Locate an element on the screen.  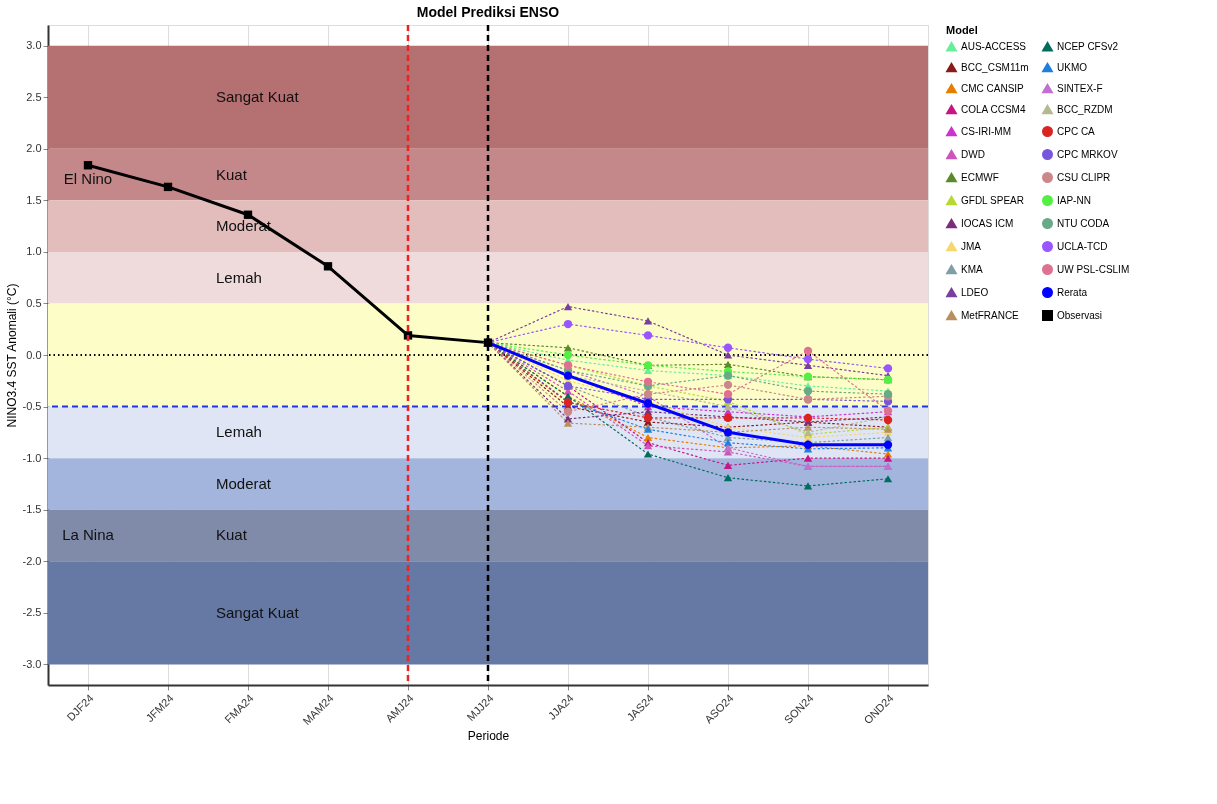
y-tick-label: -3.0 is located at coordinates (32, 663).